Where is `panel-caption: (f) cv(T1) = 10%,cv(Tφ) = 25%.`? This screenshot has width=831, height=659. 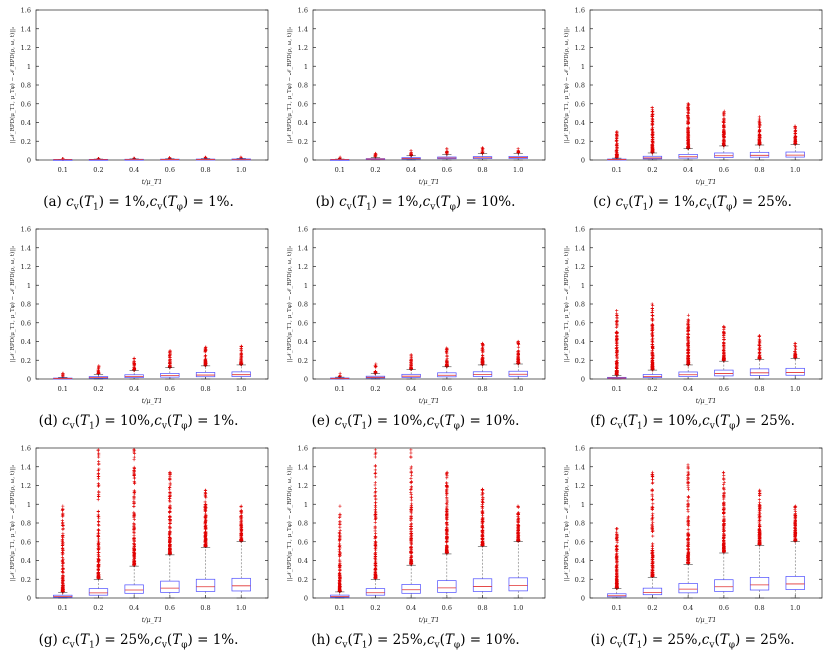 panel-caption: (f) cv(T1) = 10%,cv(Tφ) = 25%. is located at coordinates (692, 422).